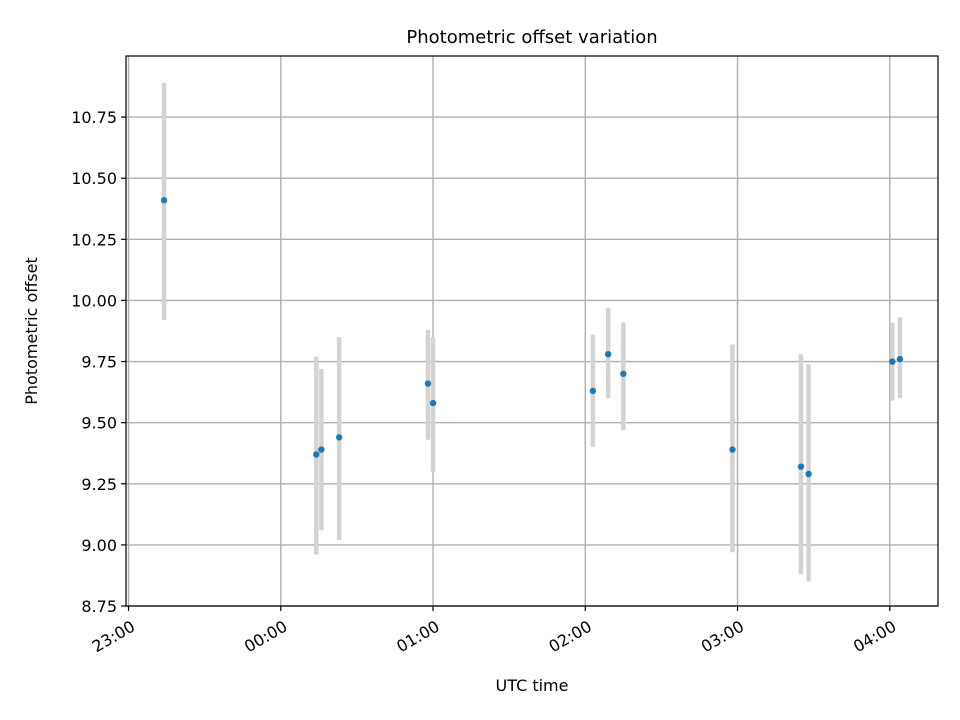 The width and height of the screenshot is (960, 720). Describe the element at coordinates (113, 637) in the screenshot. I see `x-tick-label: 23:00` at that location.